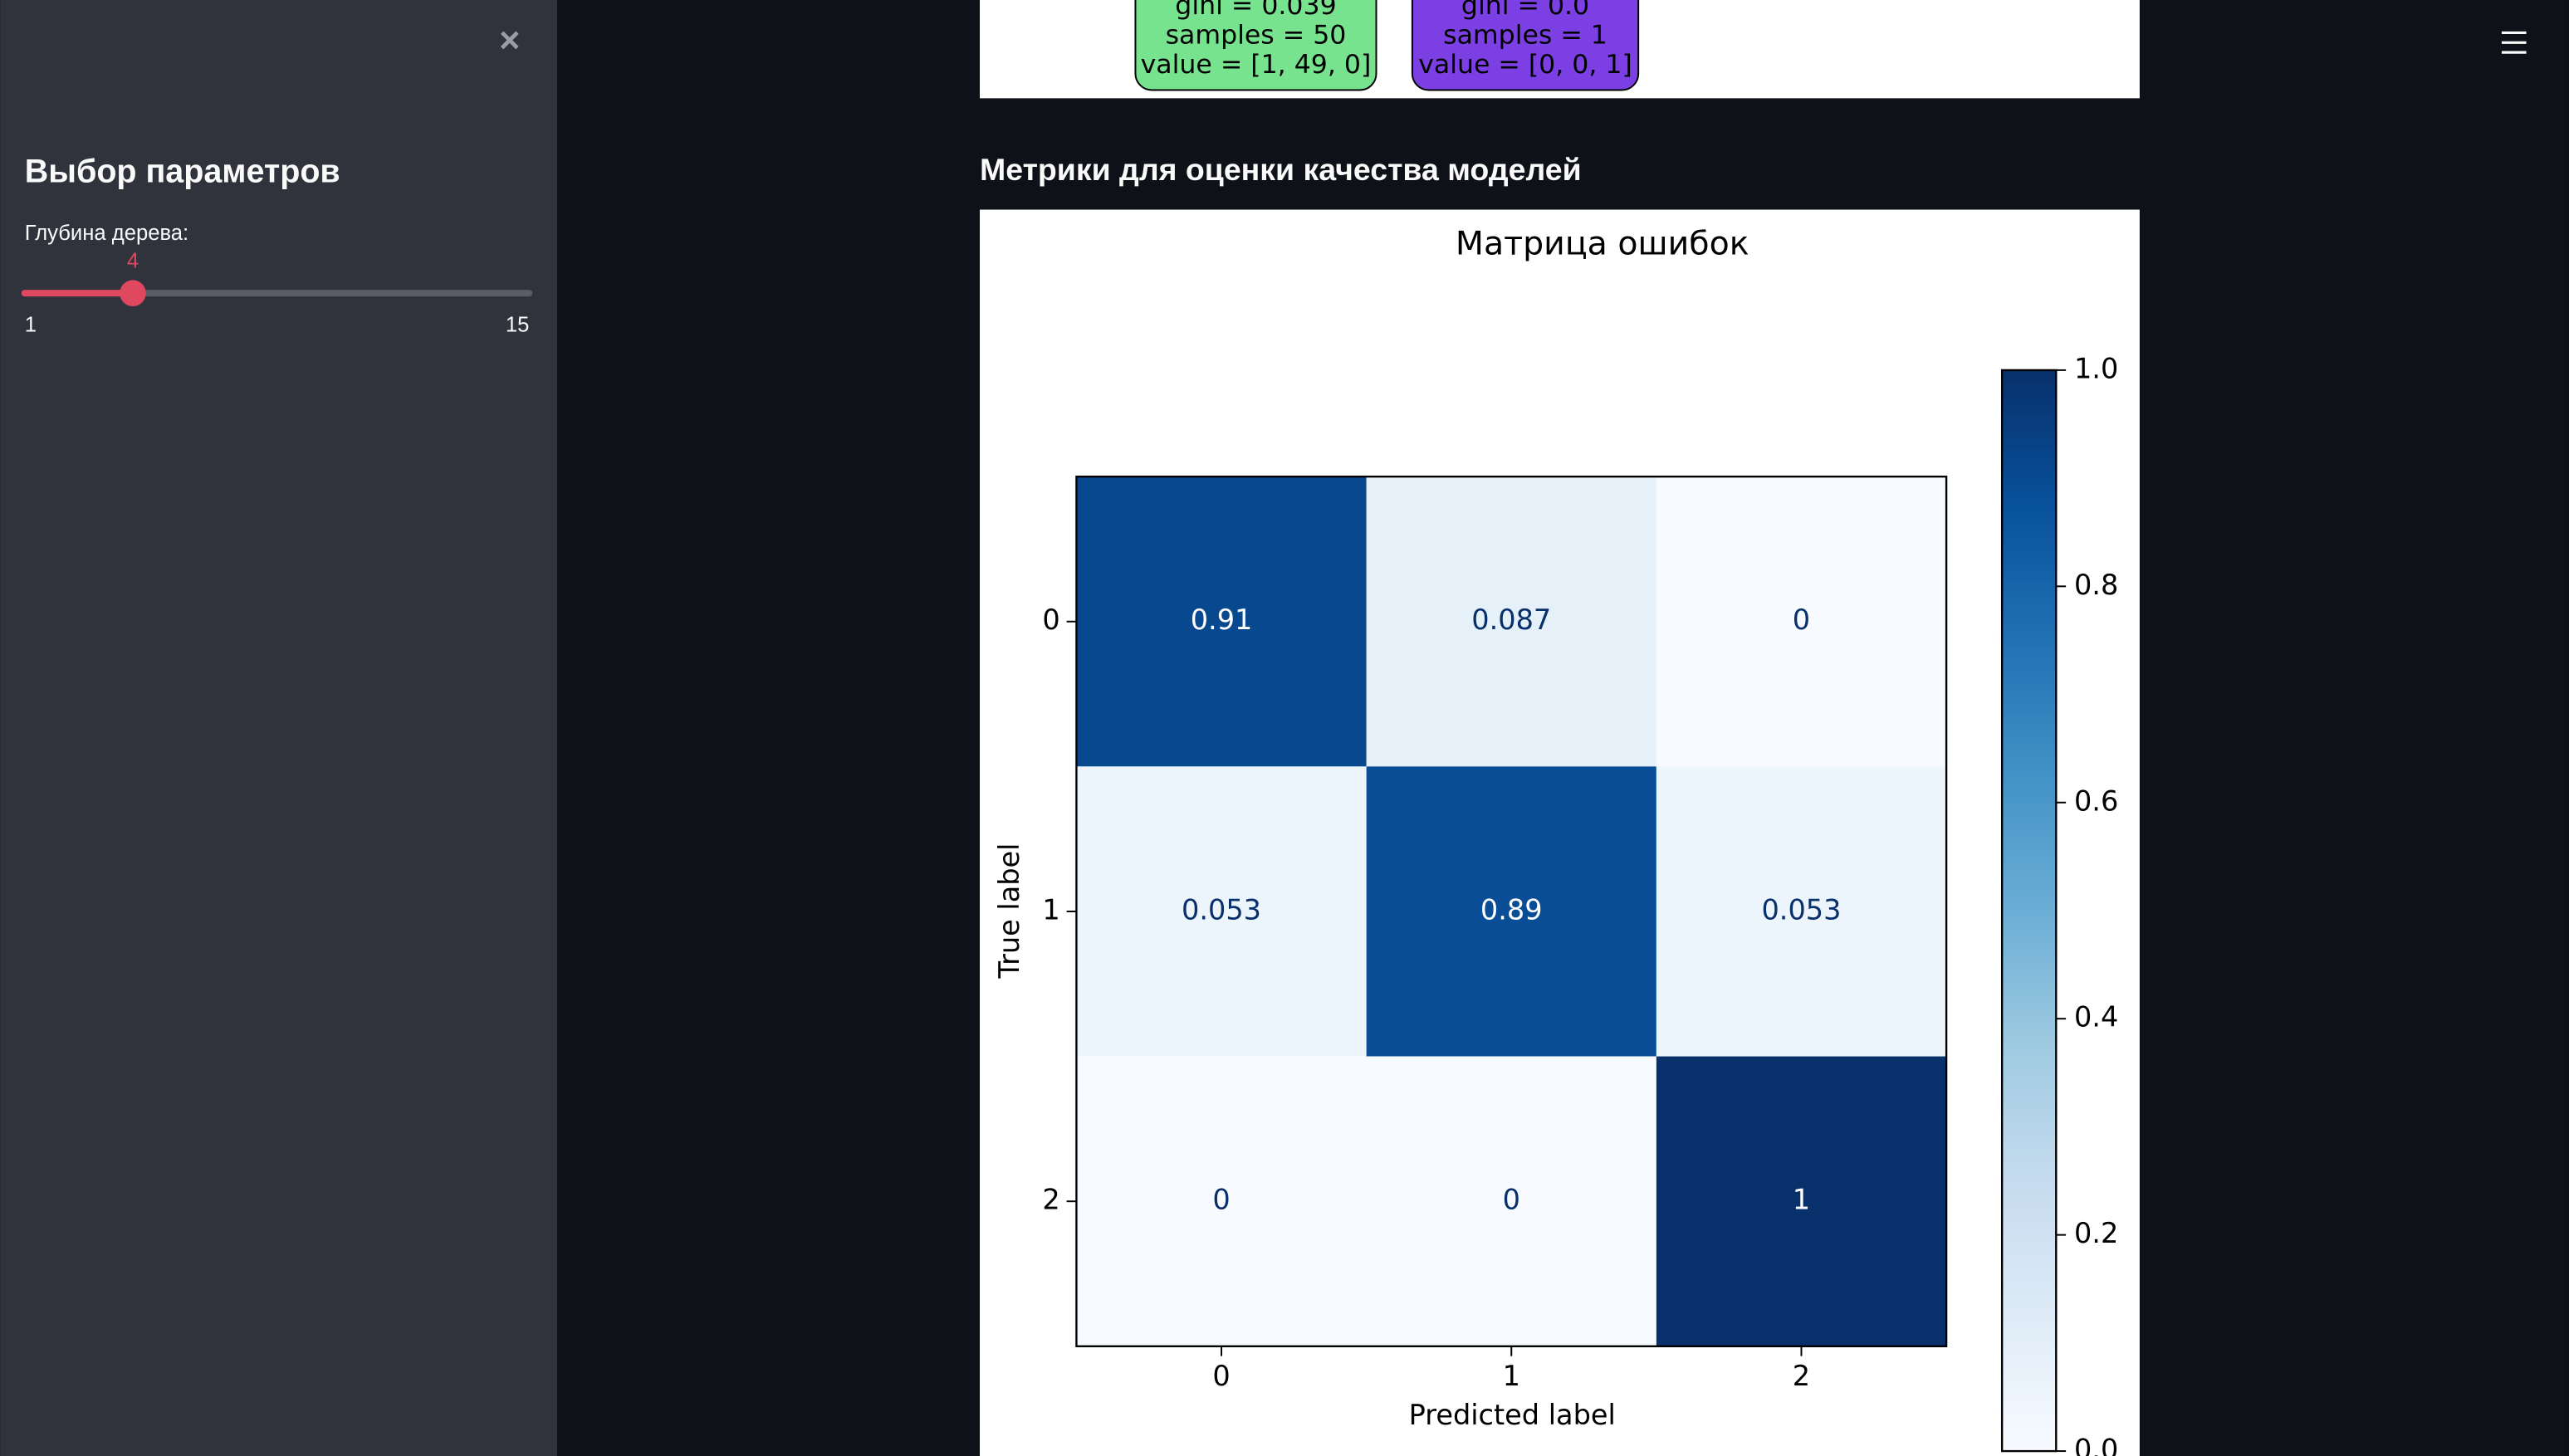 The image size is (2569, 1456). What do you see at coordinates (1050, 909) in the screenshot?
I see `y-tick-label: 1` at bounding box center [1050, 909].